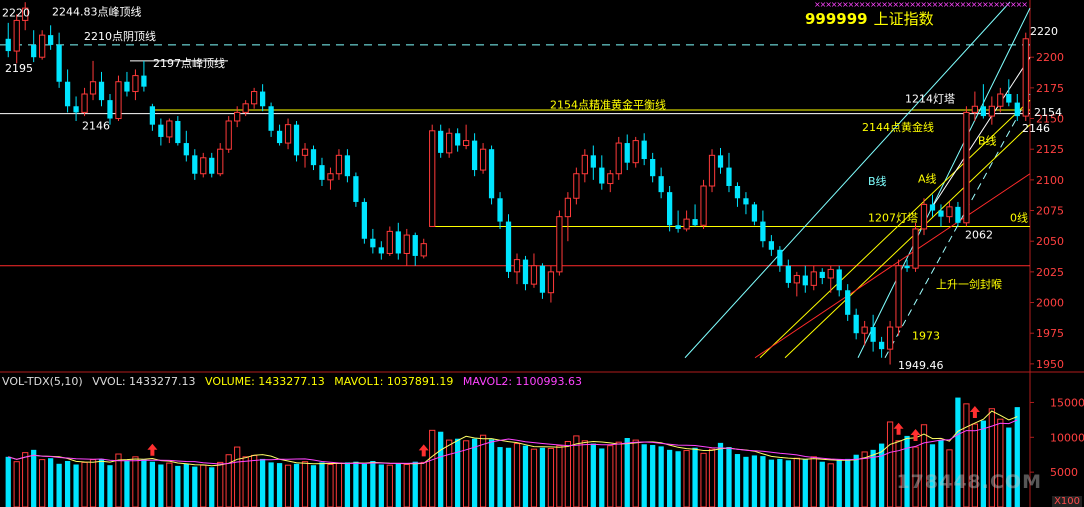  I want to click on volume-value: VOLUME: 1433277.13, so click(265, 381).